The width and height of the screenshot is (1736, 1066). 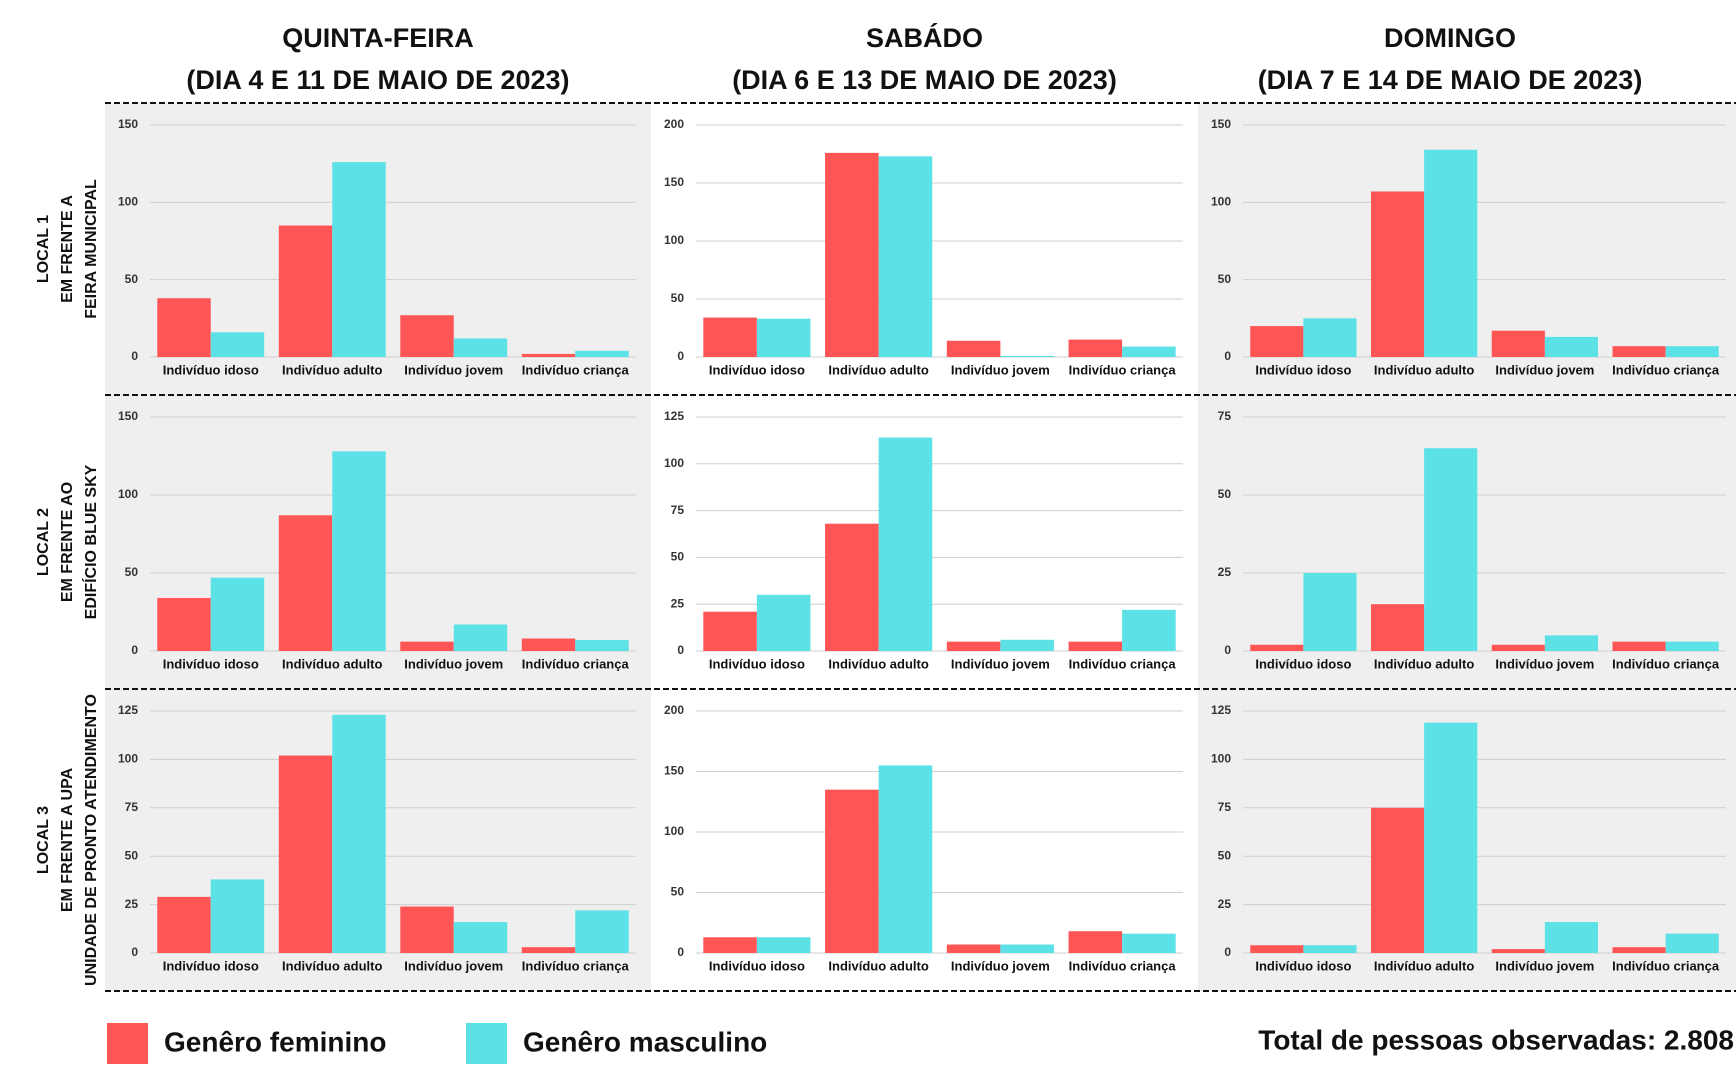 What do you see at coordinates (67, 542) in the screenshot?
I see `row-label: EM FRENTE AO` at bounding box center [67, 542].